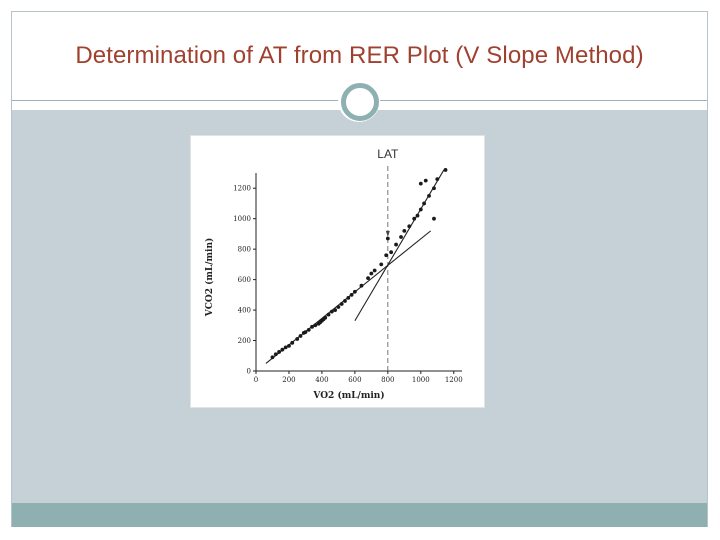 This screenshot has height=540, width=720. What do you see at coordinates (256, 380) in the screenshot?
I see `x-tick-label: 0` at bounding box center [256, 380].